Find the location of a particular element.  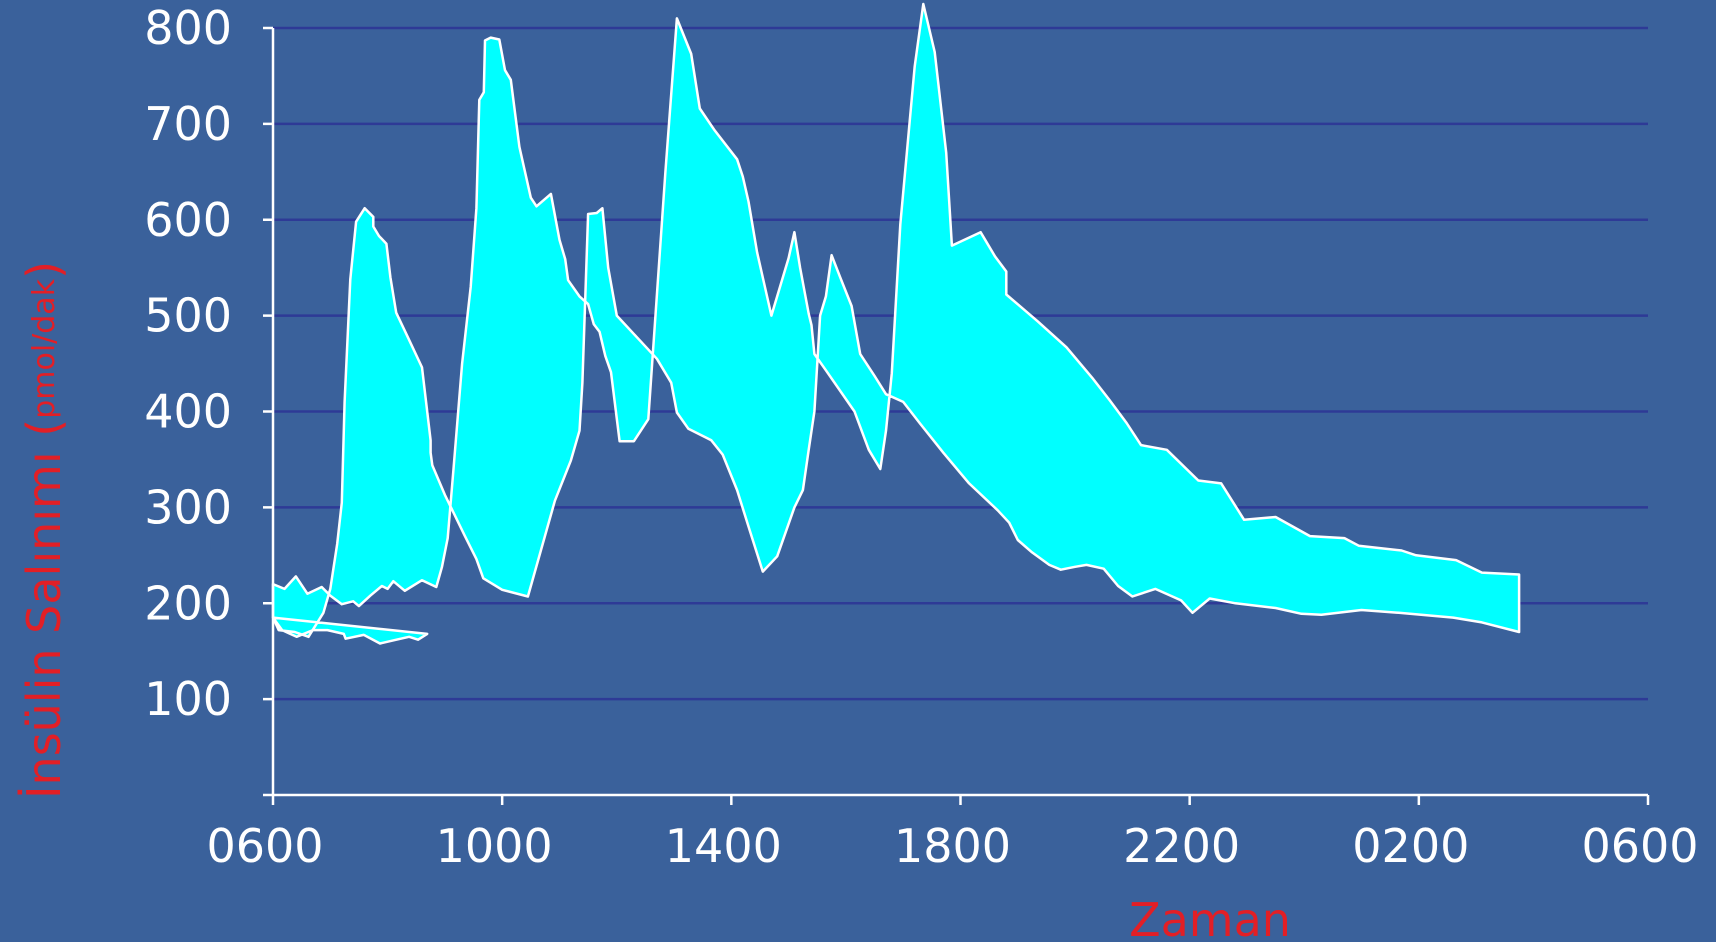

y-tick-label: 800 is located at coordinates (188, 28).